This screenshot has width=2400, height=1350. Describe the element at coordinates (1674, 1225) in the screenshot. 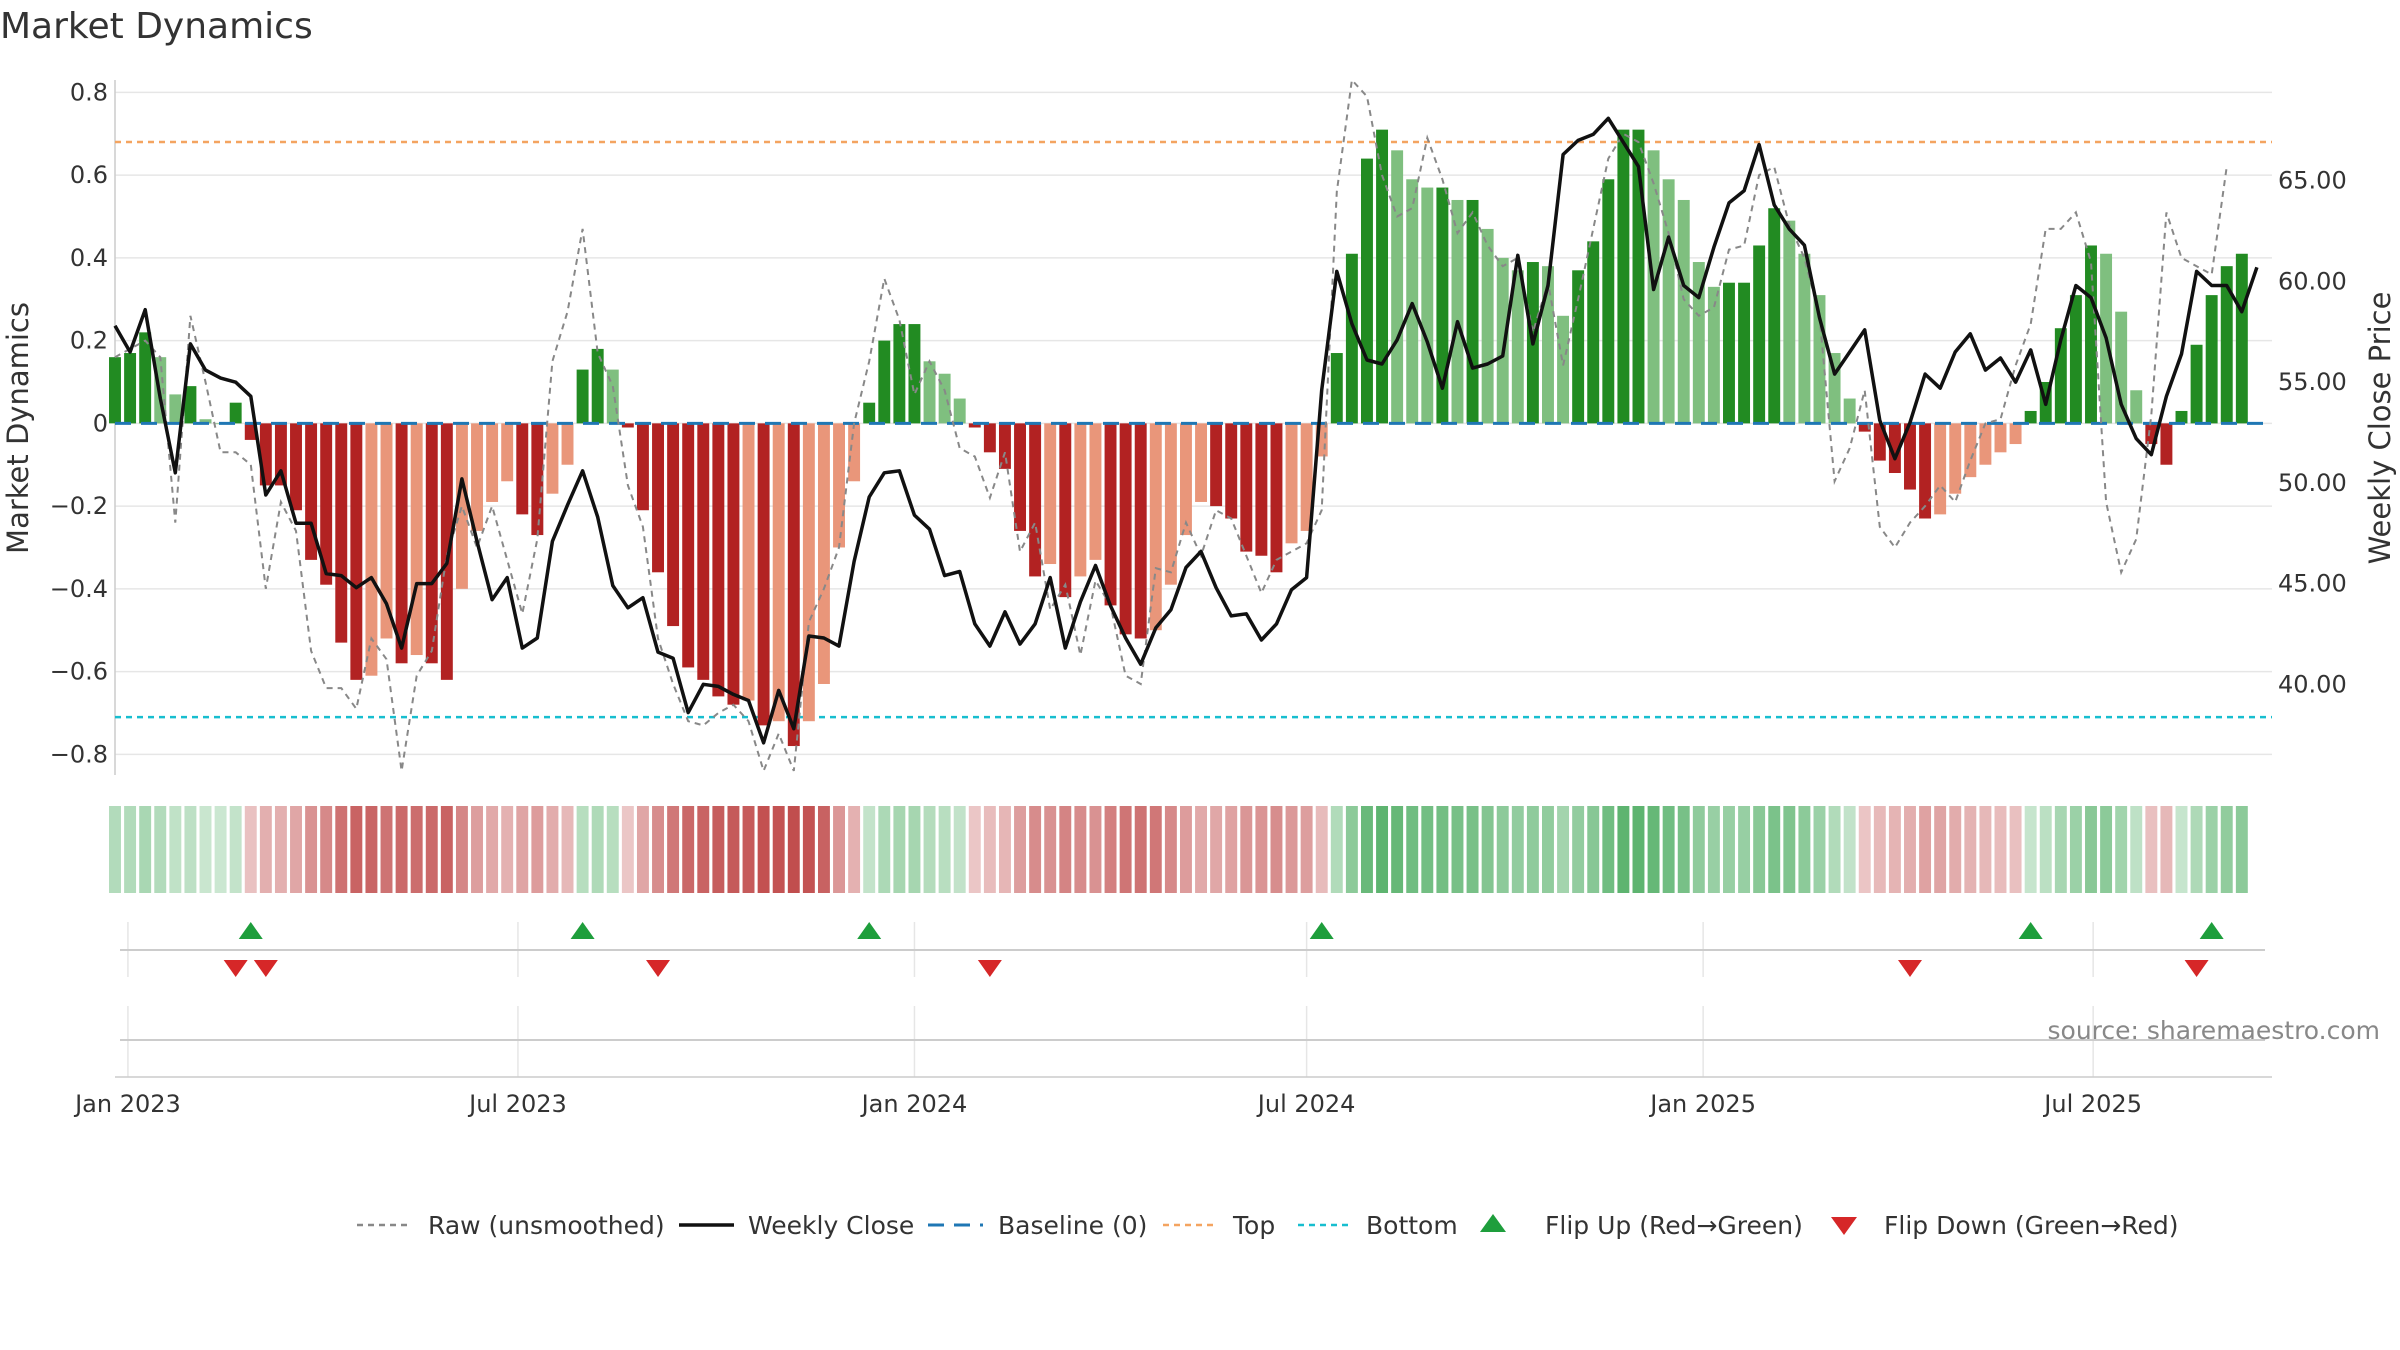

I see `legend-flip-up-label: Flip Up (Red→Green)` at that location.